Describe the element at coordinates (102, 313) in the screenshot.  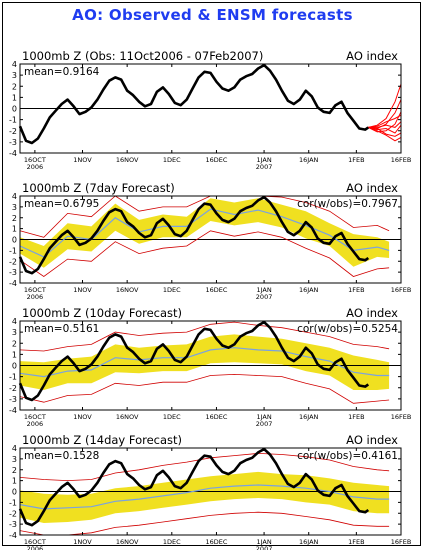
I see `panel-title: 1000mb Z (10day Forecast)` at that location.